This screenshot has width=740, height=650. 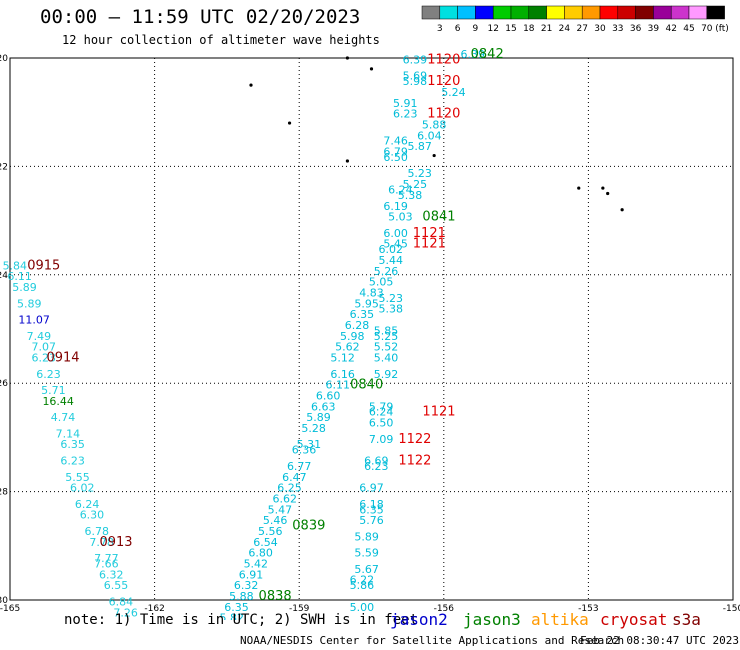 What do you see at coordinates (581, 29) in the screenshot?
I see `colorbar-tick-label: 27` at bounding box center [581, 29].